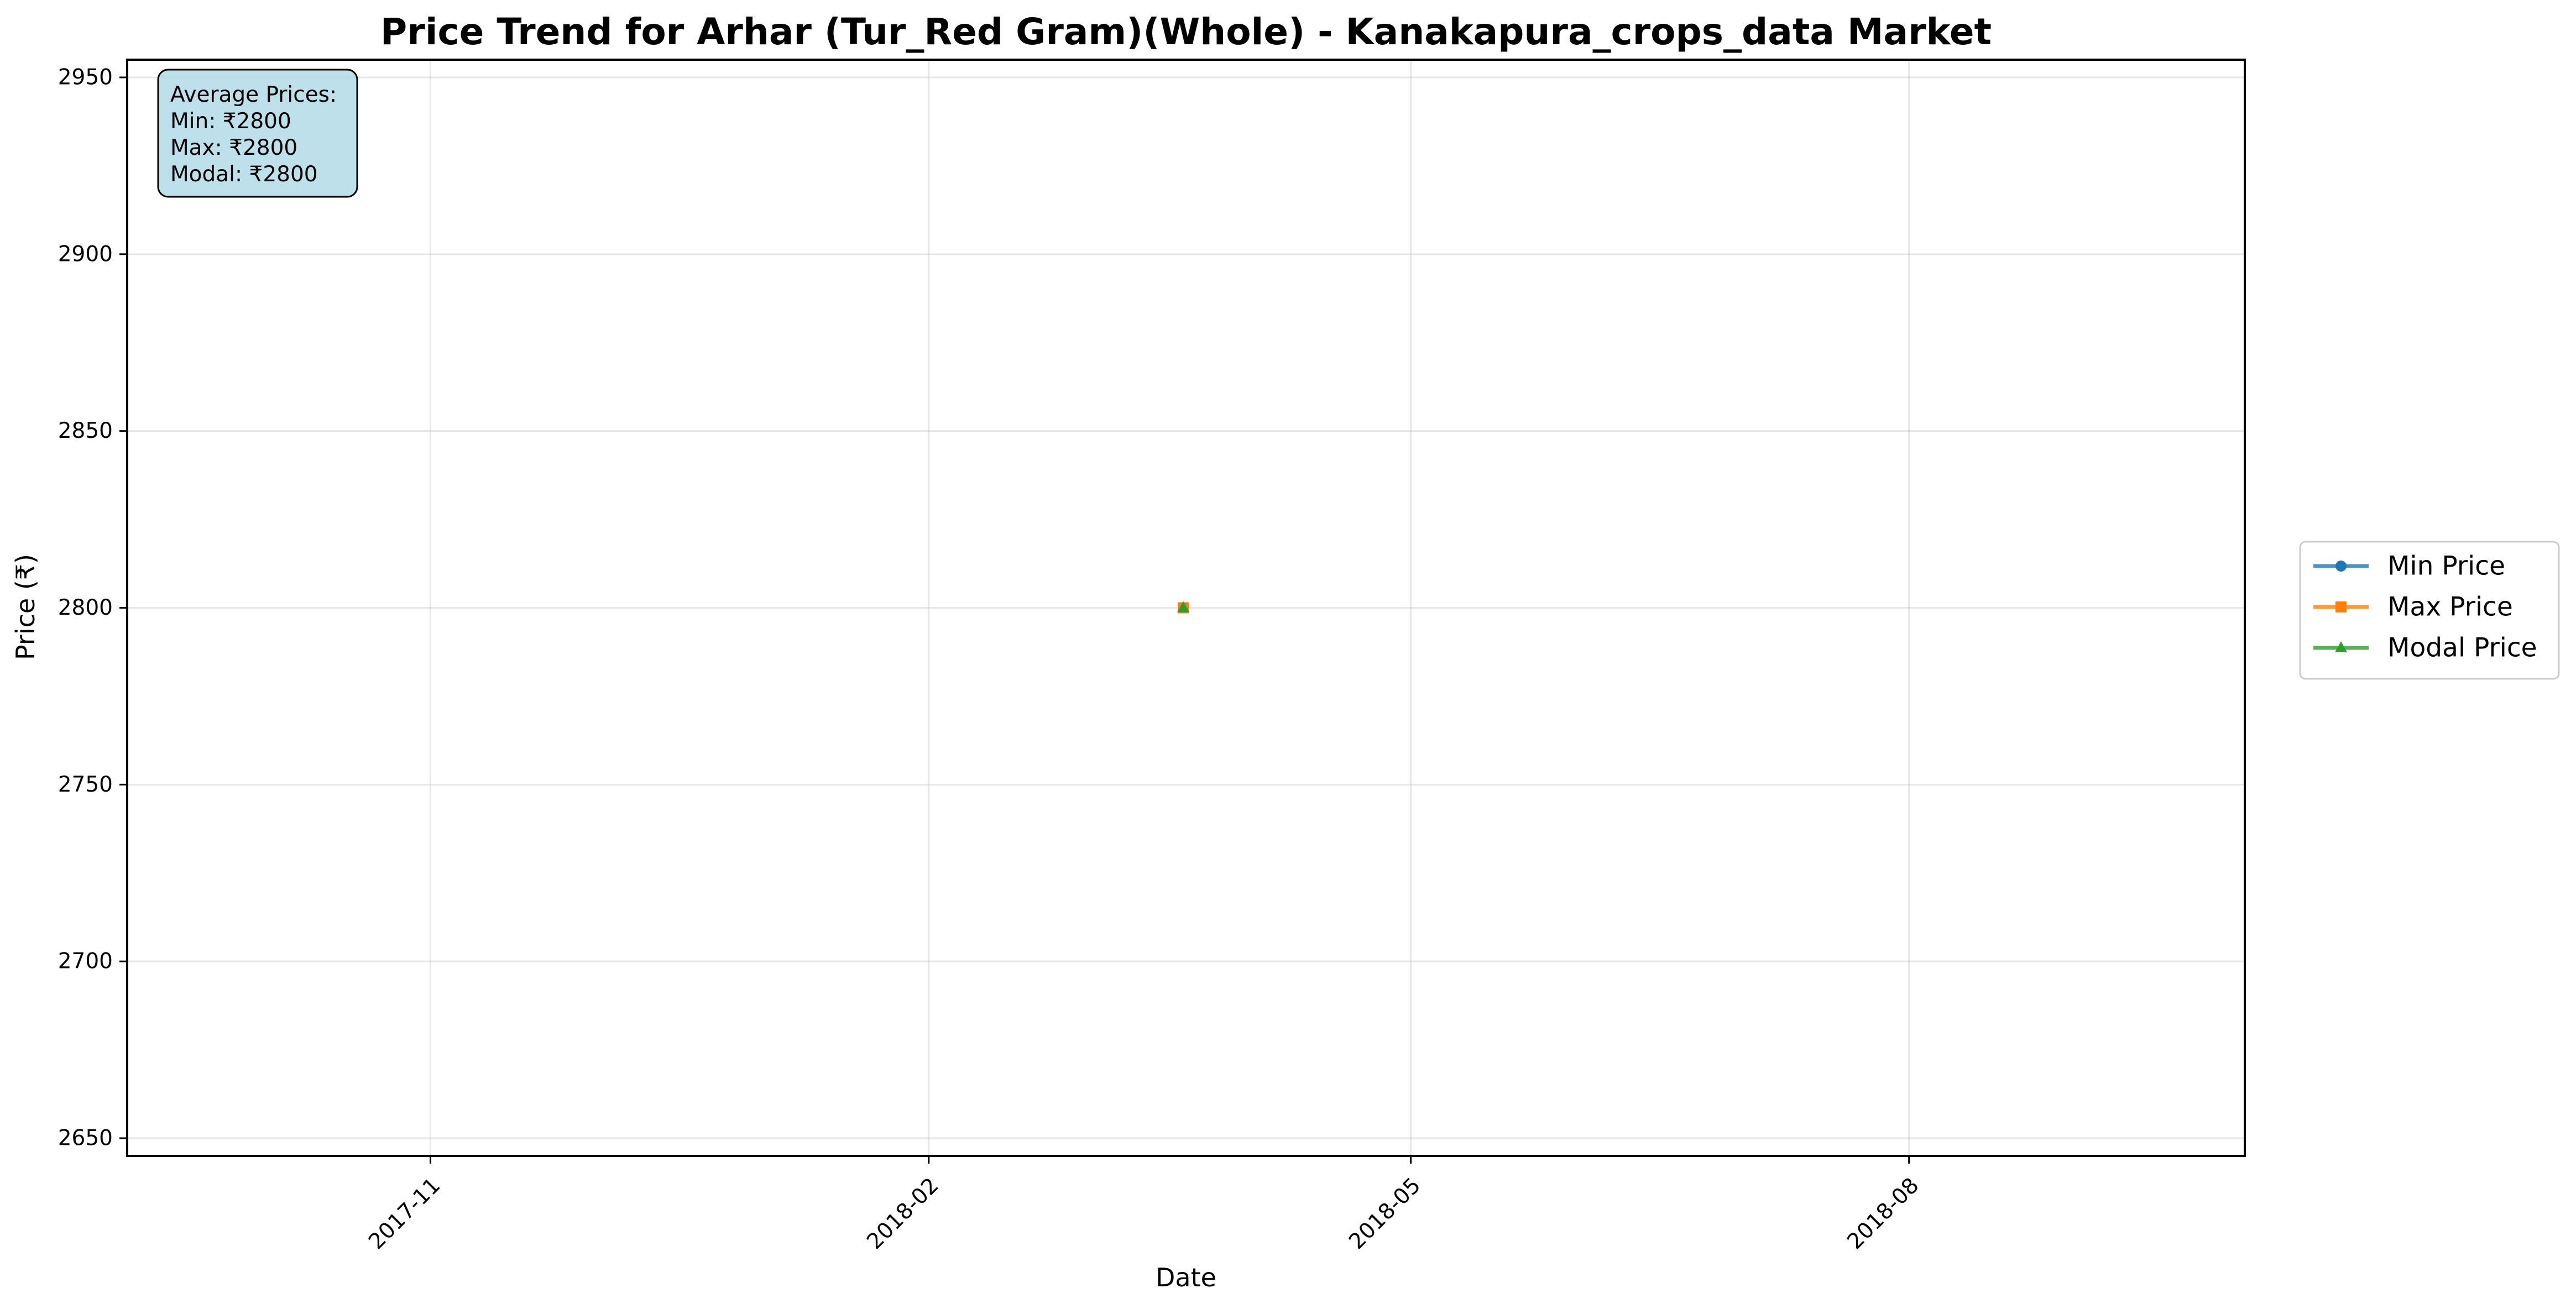 This screenshot has width=2576, height=1309. Describe the element at coordinates (2450, 607) in the screenshot. I see `legend-label-max-price: Max Price` at that location.